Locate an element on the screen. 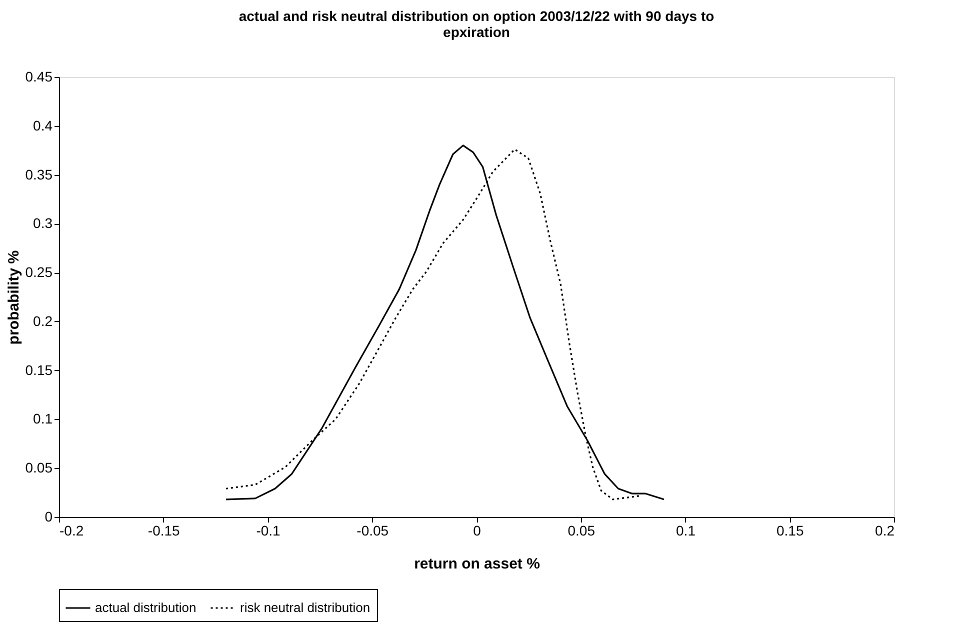  y-tick-label: 0.1 is located at coordinates (43, 418).